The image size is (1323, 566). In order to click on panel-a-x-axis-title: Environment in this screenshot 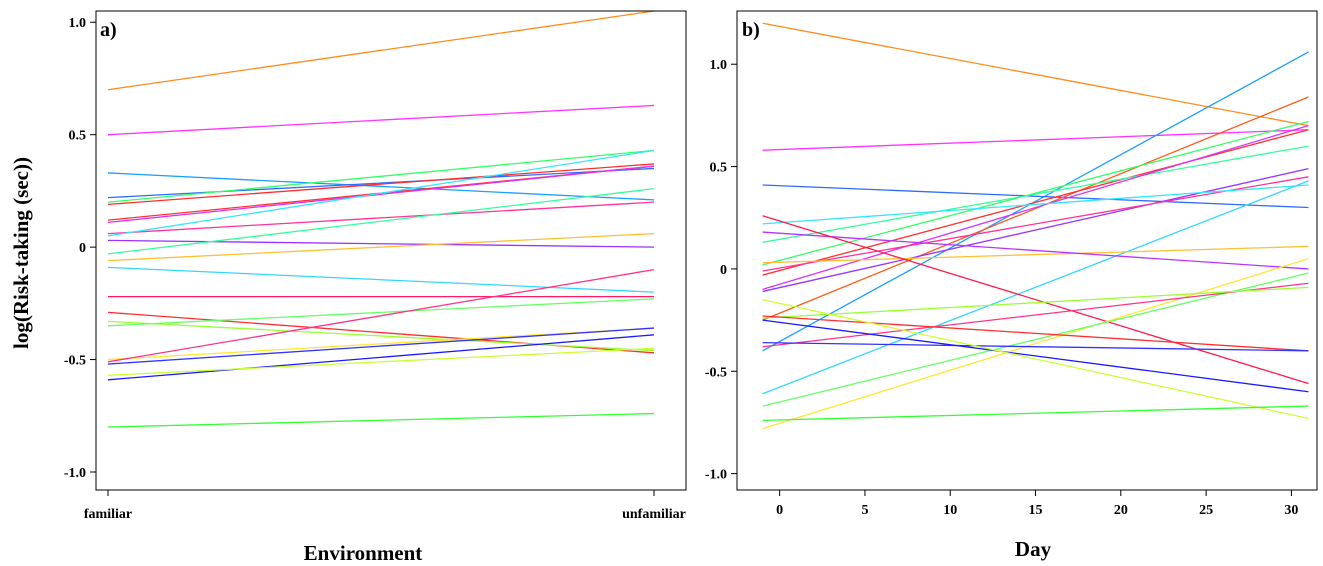, I will do `click(363, 553)`.